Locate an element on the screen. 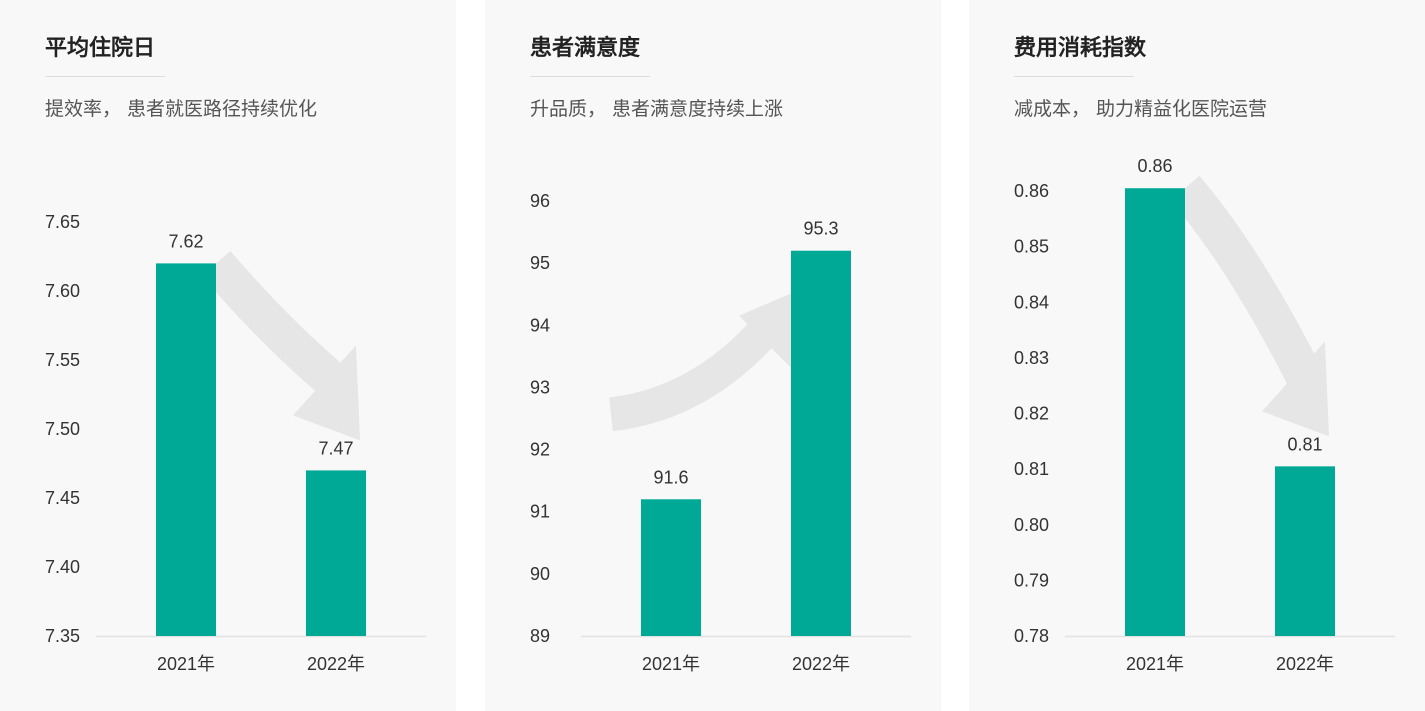 The width and height of the screenshot is (1425, 711). y-tick-label: 0.80 is located at coordinates (1031, 525).